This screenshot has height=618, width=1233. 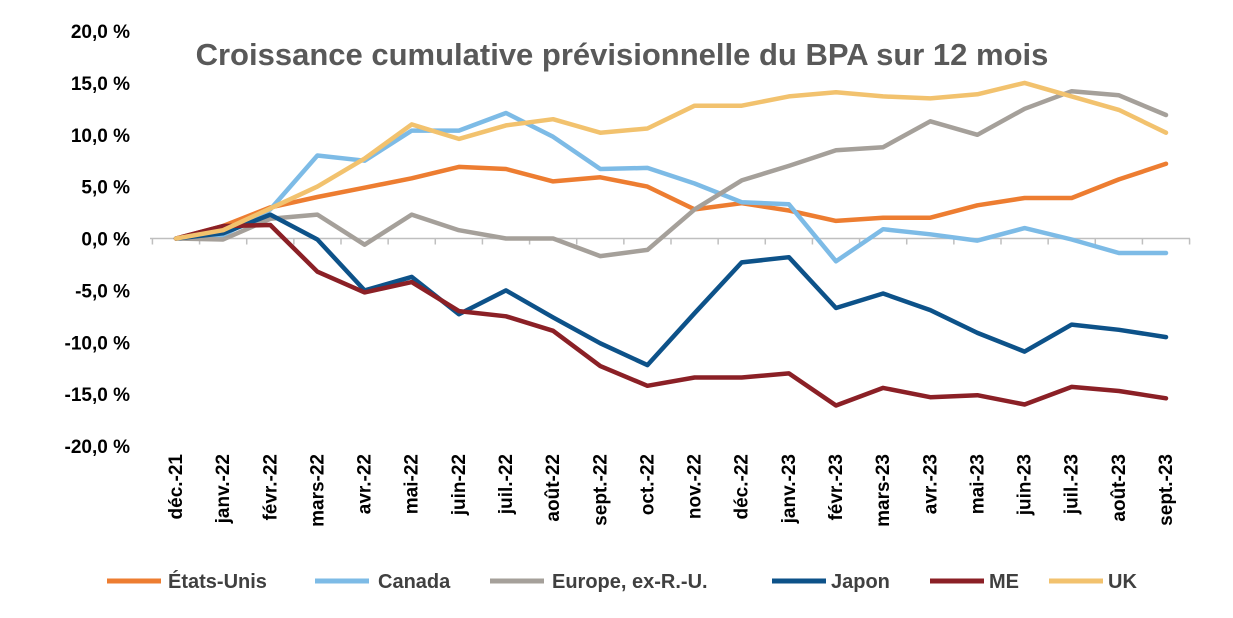 I want to click on legend-label: UK, so click(x=1122, y=582).